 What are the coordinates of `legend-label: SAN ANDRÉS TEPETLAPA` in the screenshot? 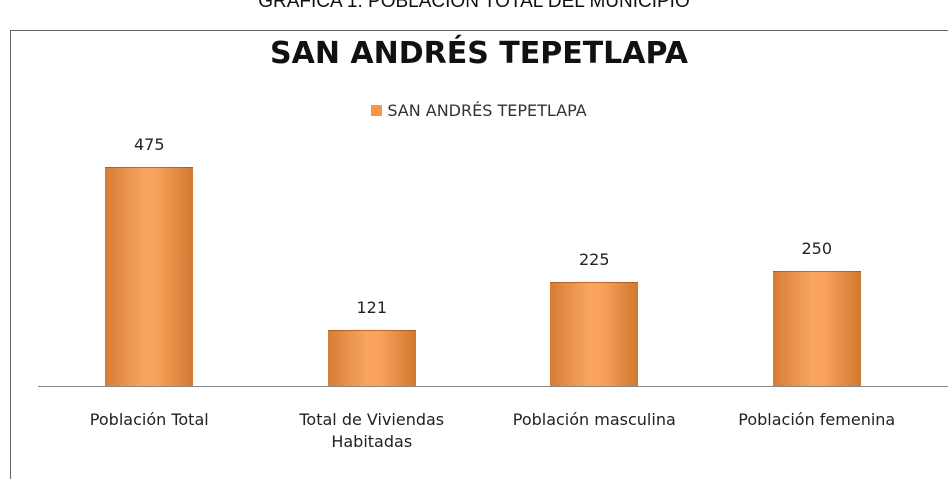 It's located at (487, 110).